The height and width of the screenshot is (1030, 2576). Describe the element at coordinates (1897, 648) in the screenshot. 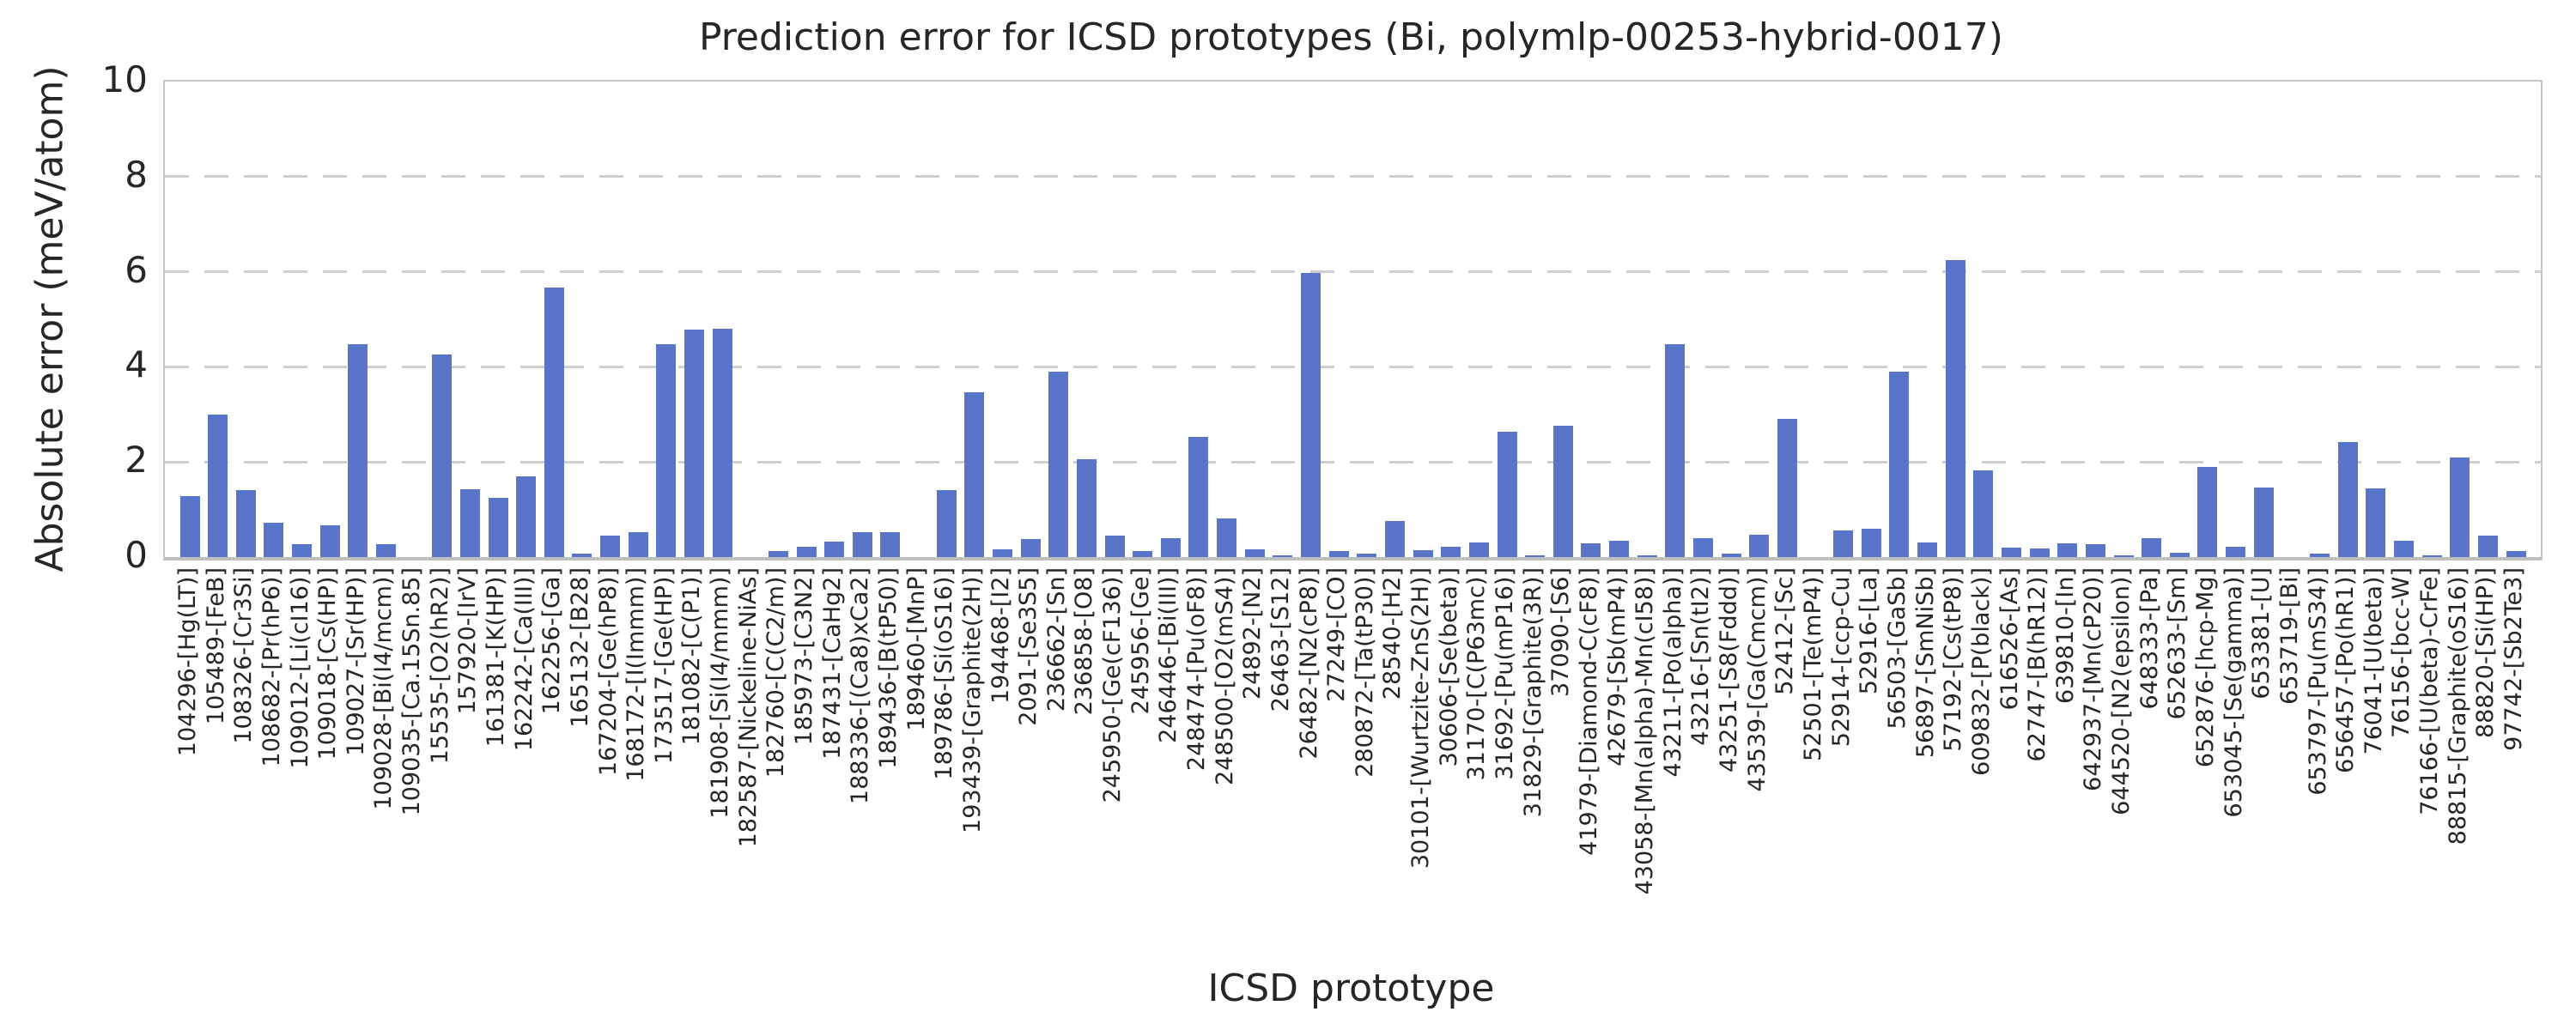

I see `x-tick-label: 56503-[GaSb]` at that location.